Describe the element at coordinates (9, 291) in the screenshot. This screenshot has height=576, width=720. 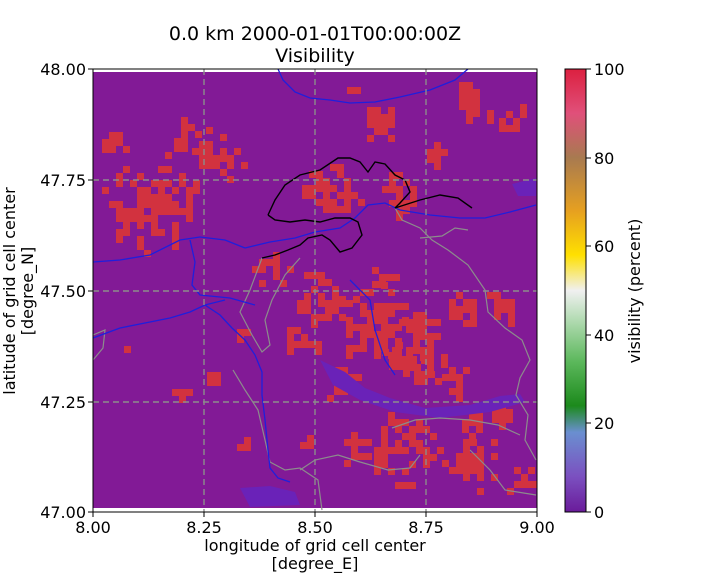
I see `y-axis-label: latitude of grid cell center` at that location.